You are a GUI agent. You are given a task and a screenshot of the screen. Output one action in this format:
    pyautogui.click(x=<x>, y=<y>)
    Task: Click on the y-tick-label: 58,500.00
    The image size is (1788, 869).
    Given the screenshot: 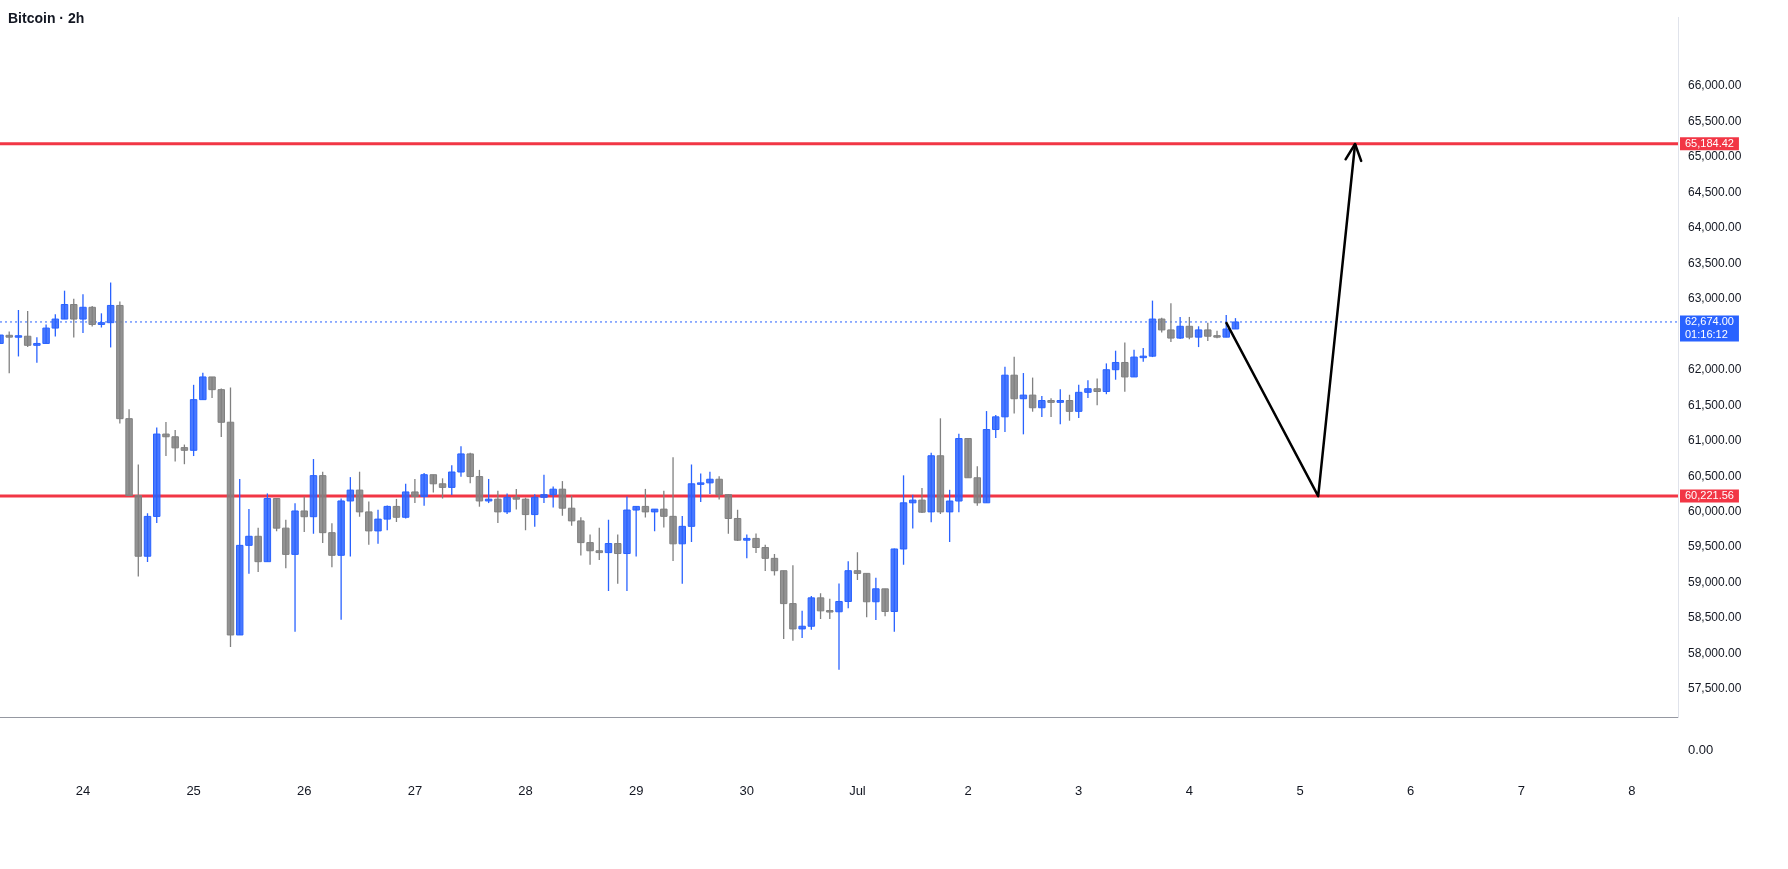 What is the action you would take?
    pyautogui.click(x=1715, y=617)
    